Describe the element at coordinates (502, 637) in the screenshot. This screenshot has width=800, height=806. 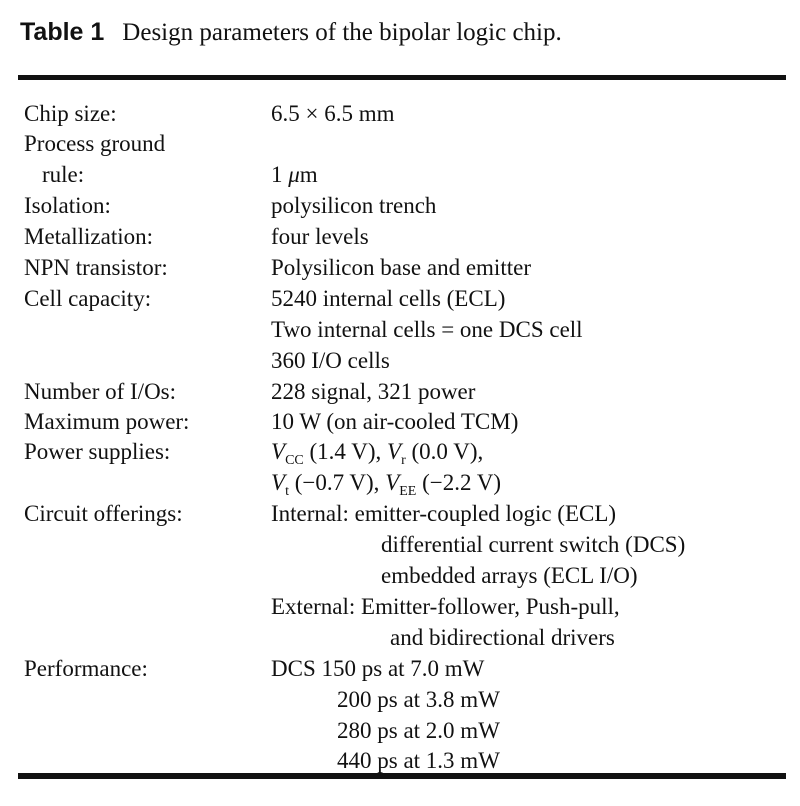
I see `row-value-circuits-external-2: and bidirectional drivers` at that location.